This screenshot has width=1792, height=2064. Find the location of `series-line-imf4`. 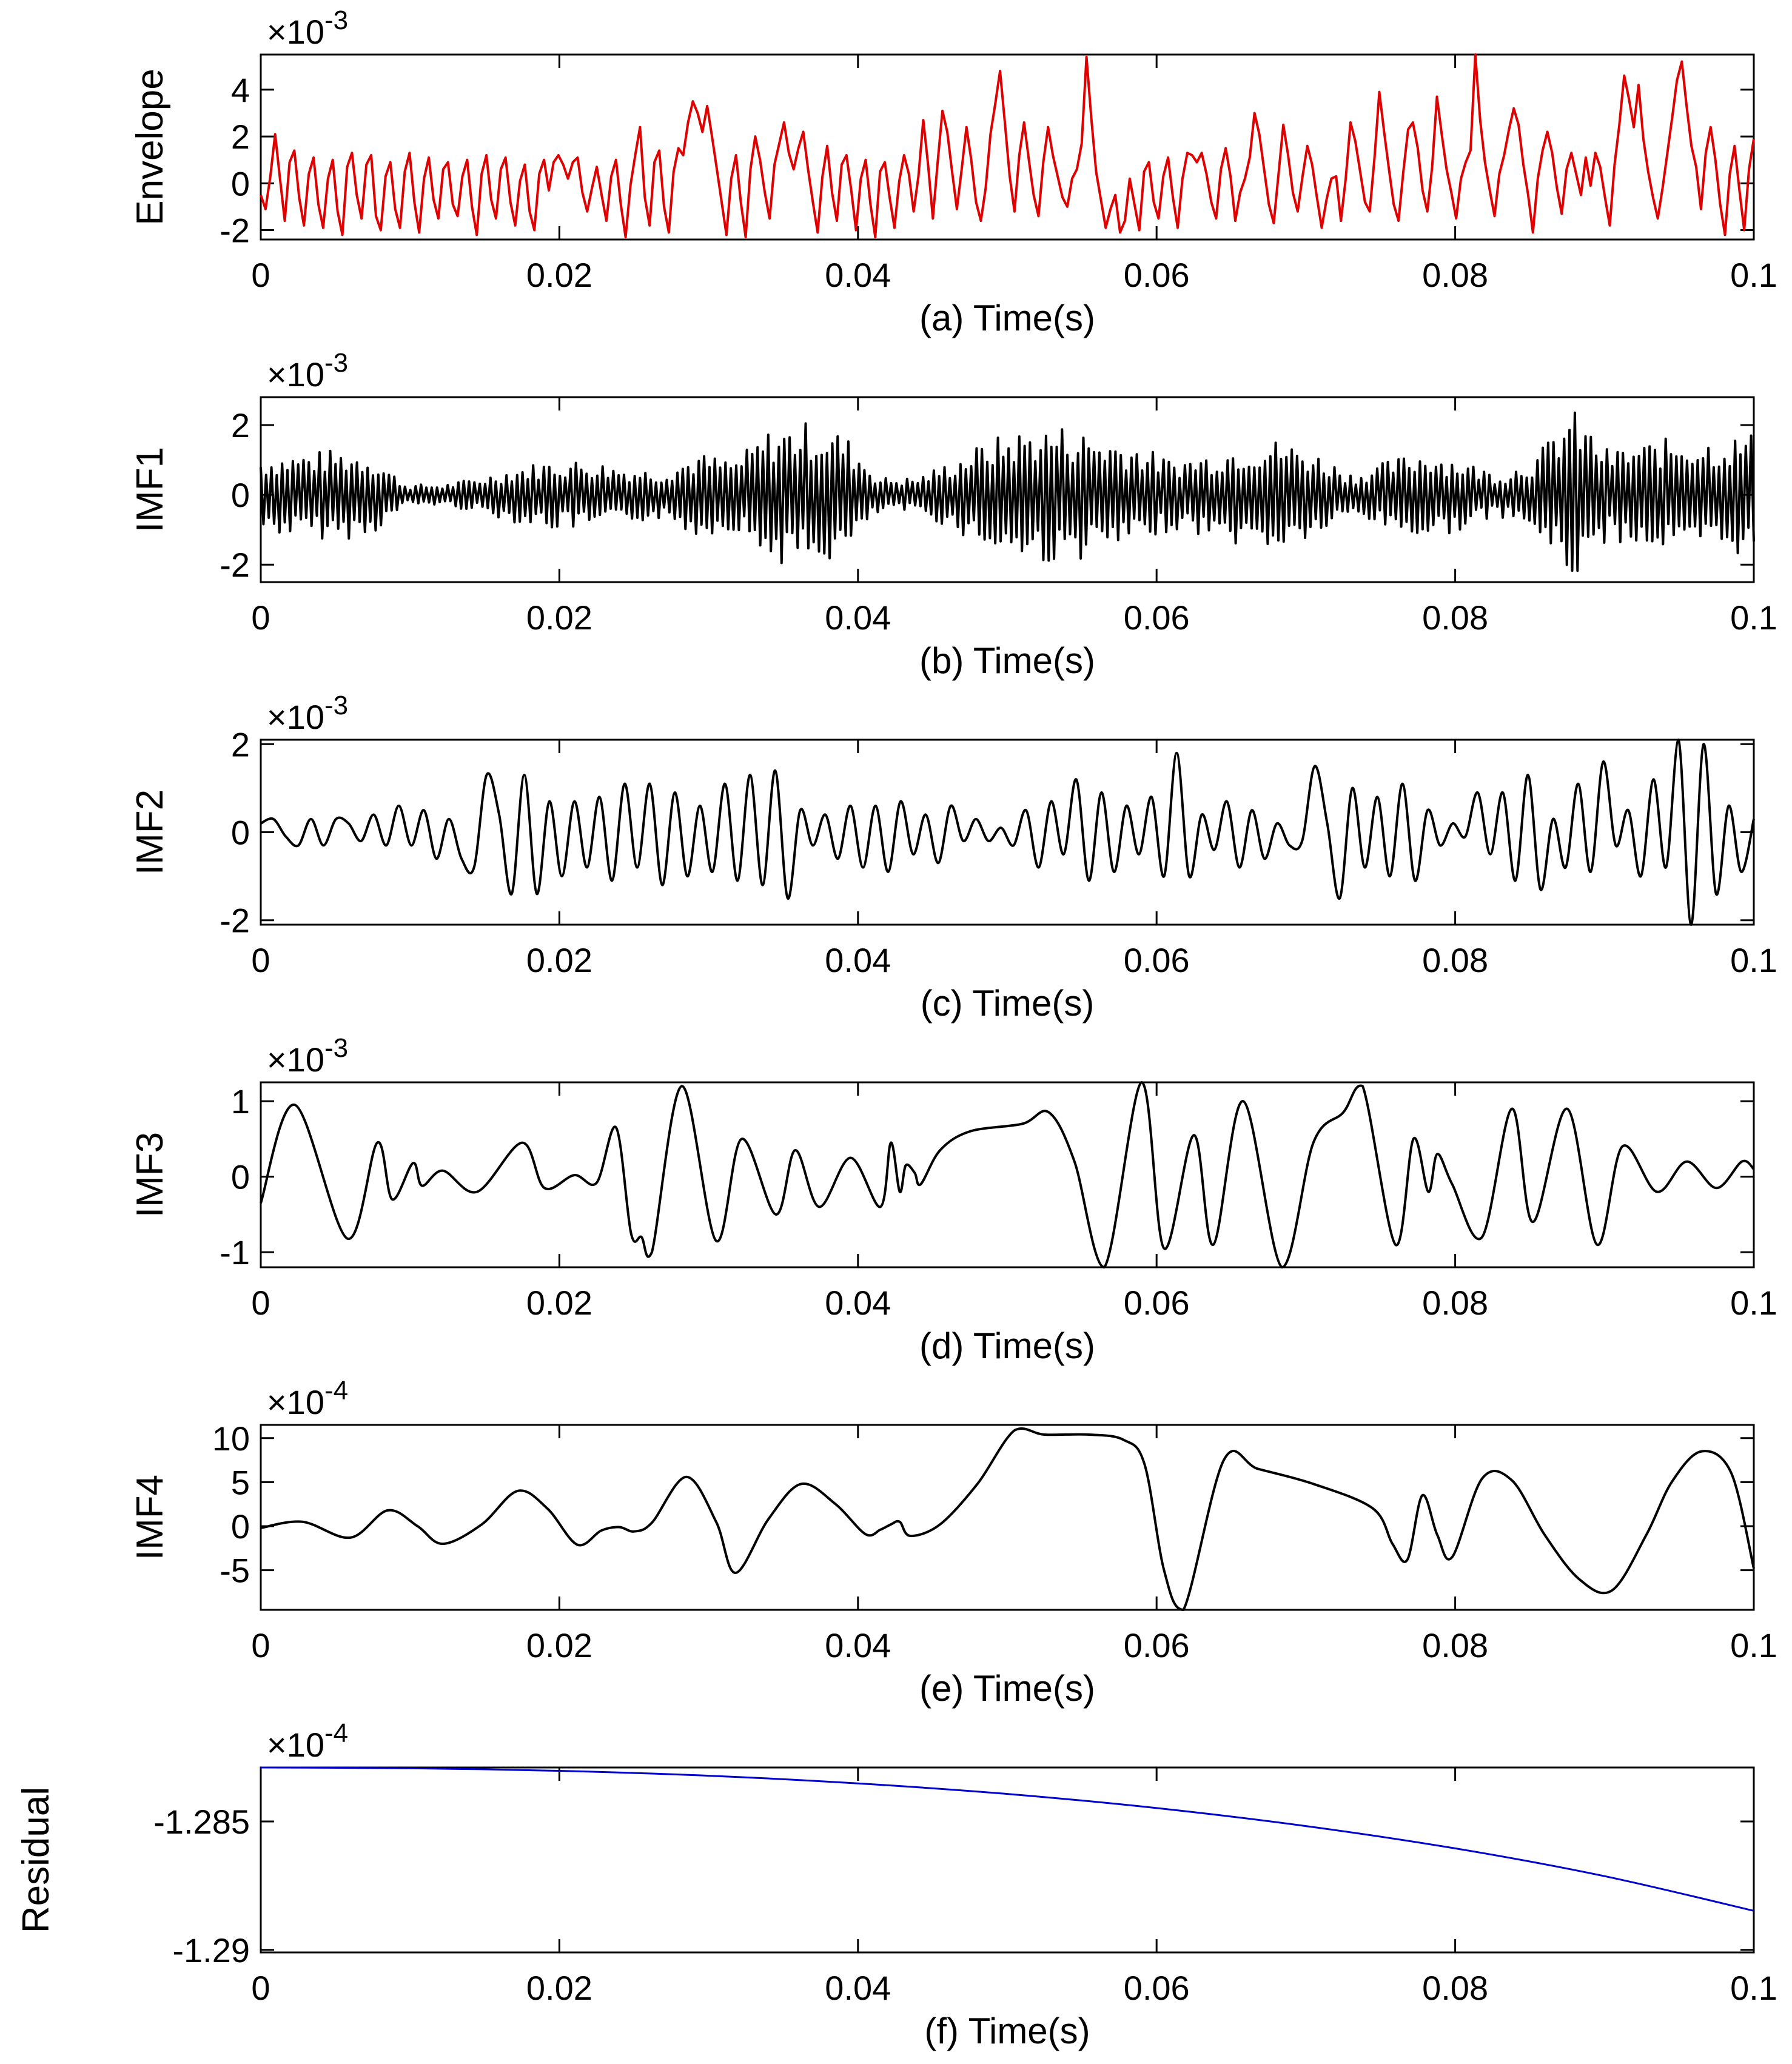

series-line-imf4 is located at coordinates (1007, 1519).